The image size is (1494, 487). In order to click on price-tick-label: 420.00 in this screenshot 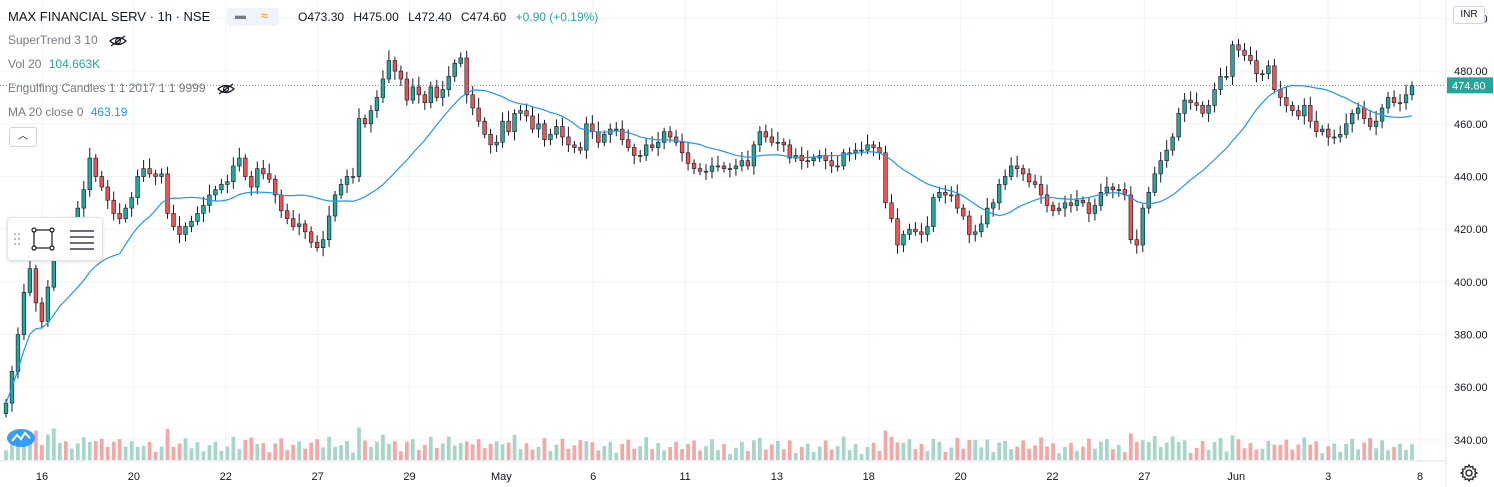, I will do `click(1471, 230)`.